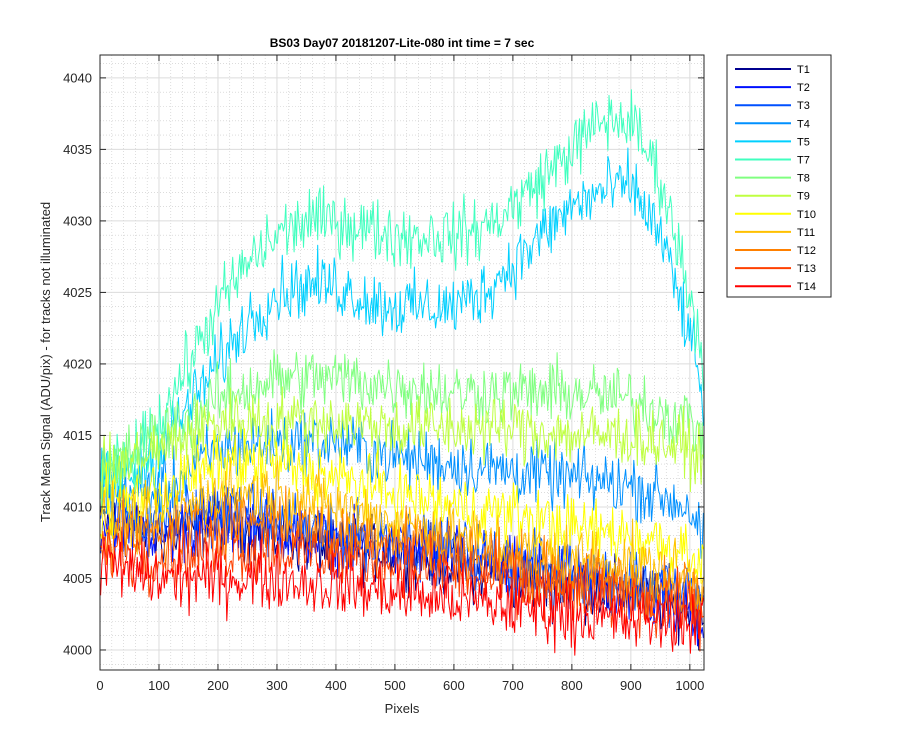 The width and height of the screenshot is (900, 750). I want to click on legend-label-T2: T2, so click(803, 88).